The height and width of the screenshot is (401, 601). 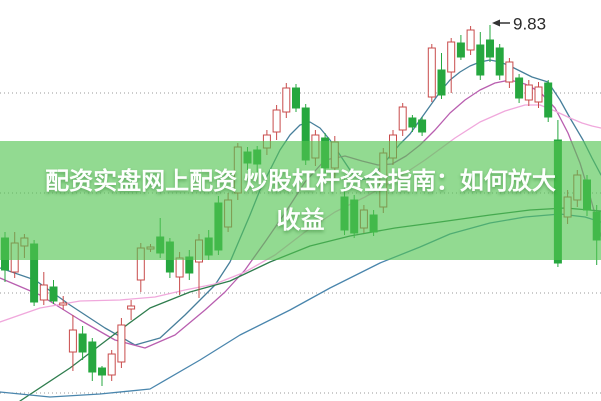 I want to click on banner-title-line2: 收益, so click(x=300, y=220).